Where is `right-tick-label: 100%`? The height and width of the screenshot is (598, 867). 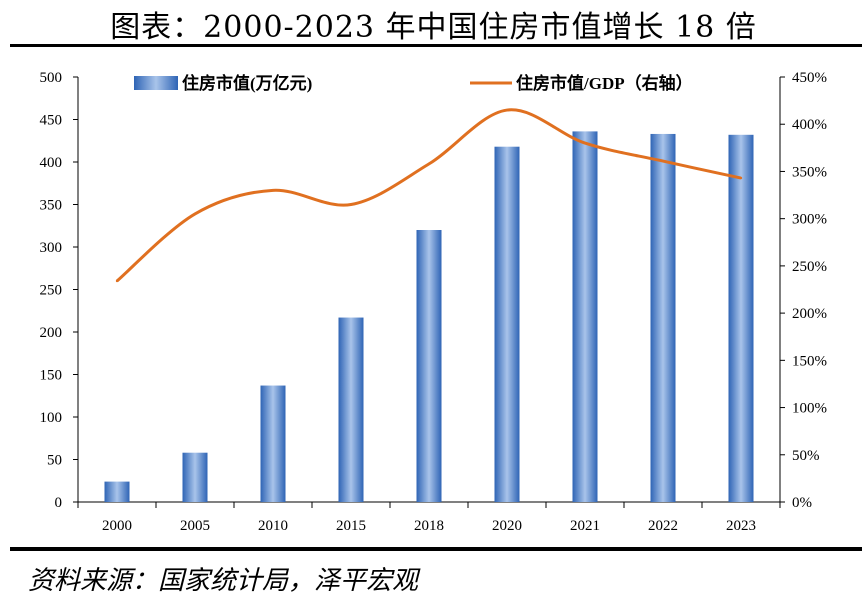 right-tick-label: 100% is located at coordinates (809, 409).